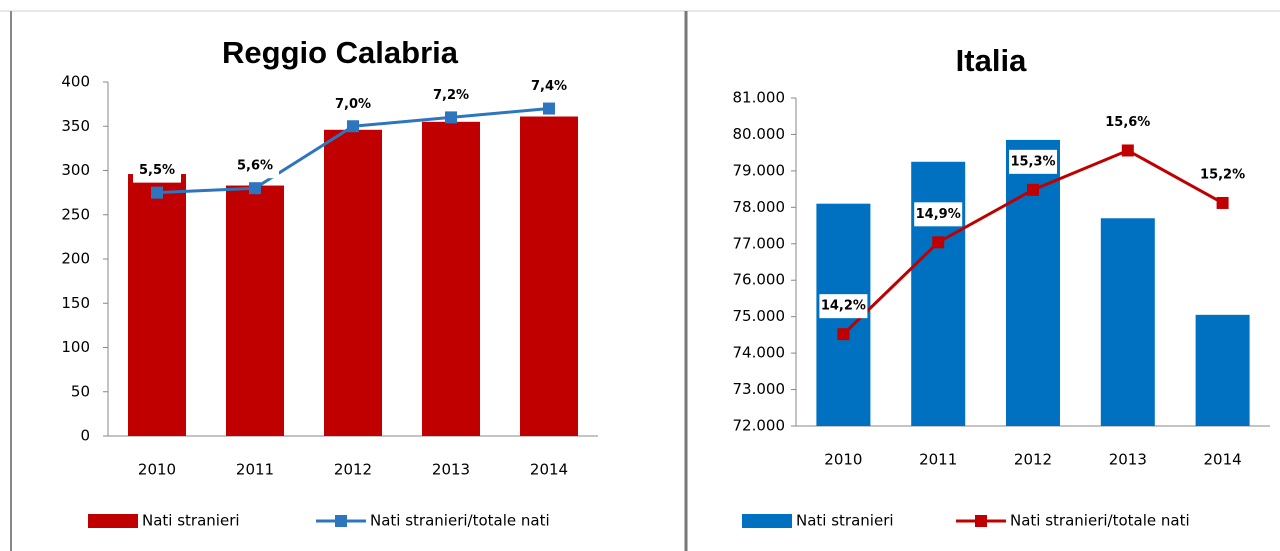 The image size is (1280, 551). Describe the element at coordinates (759, 134) in the screenshot. I see `y-tick-label: 80.000` at that location.